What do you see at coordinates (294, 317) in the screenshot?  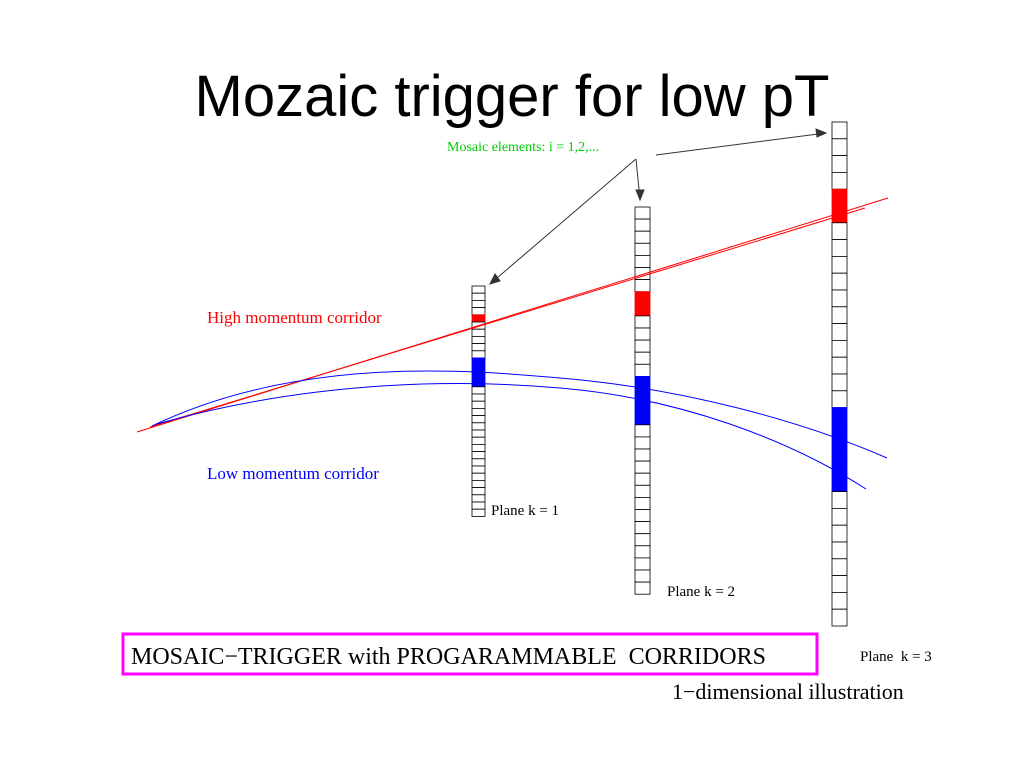 I see `high-corridor-label: High momentum corridor` at bounding box center [294, 317].